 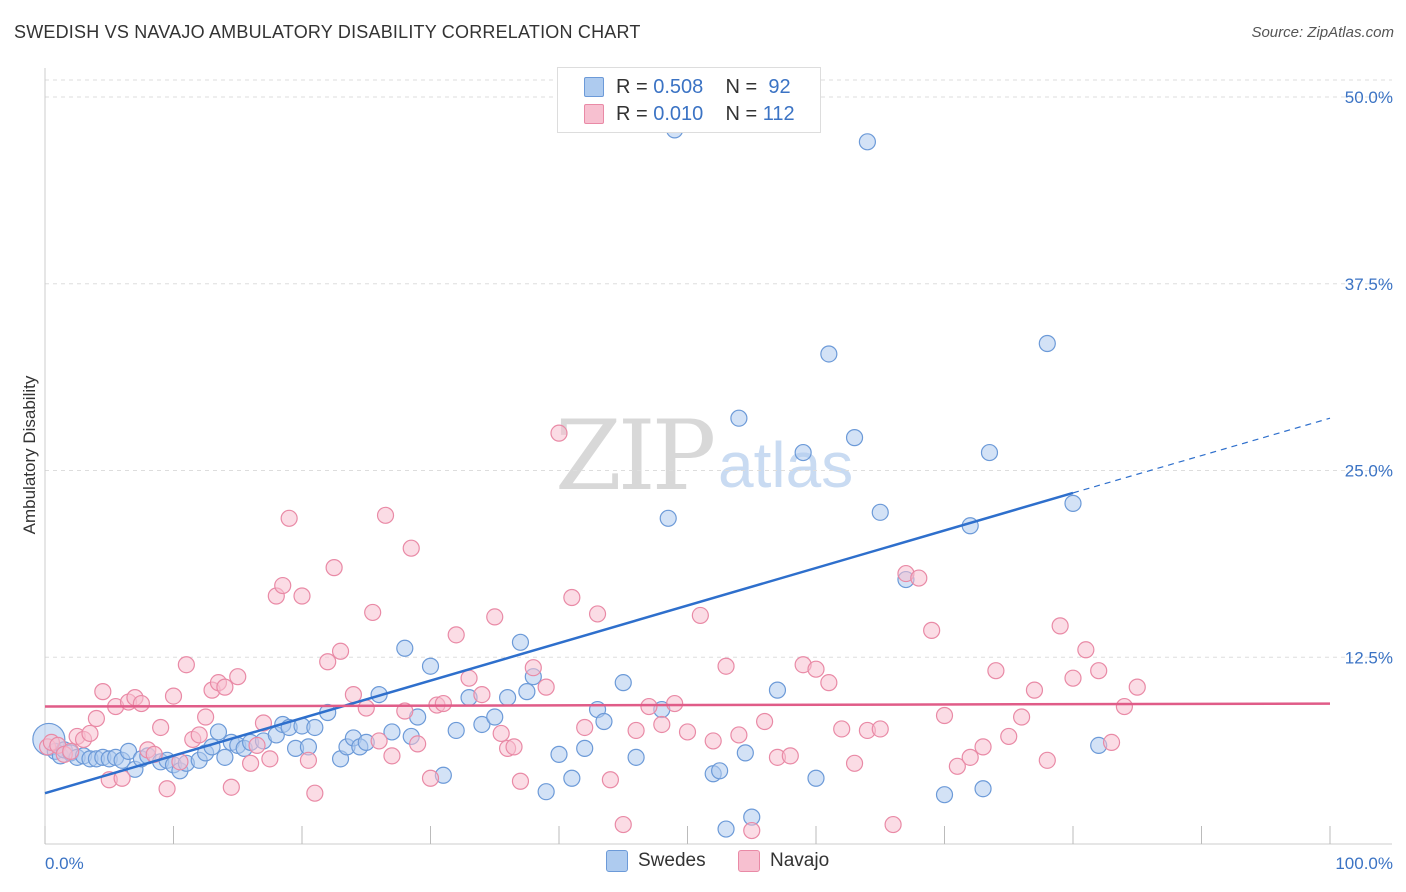 What do you see at coordinates (778, 113) in the screenshot?
I see `legend-n-value: 112` at bounding box center [778, 113].